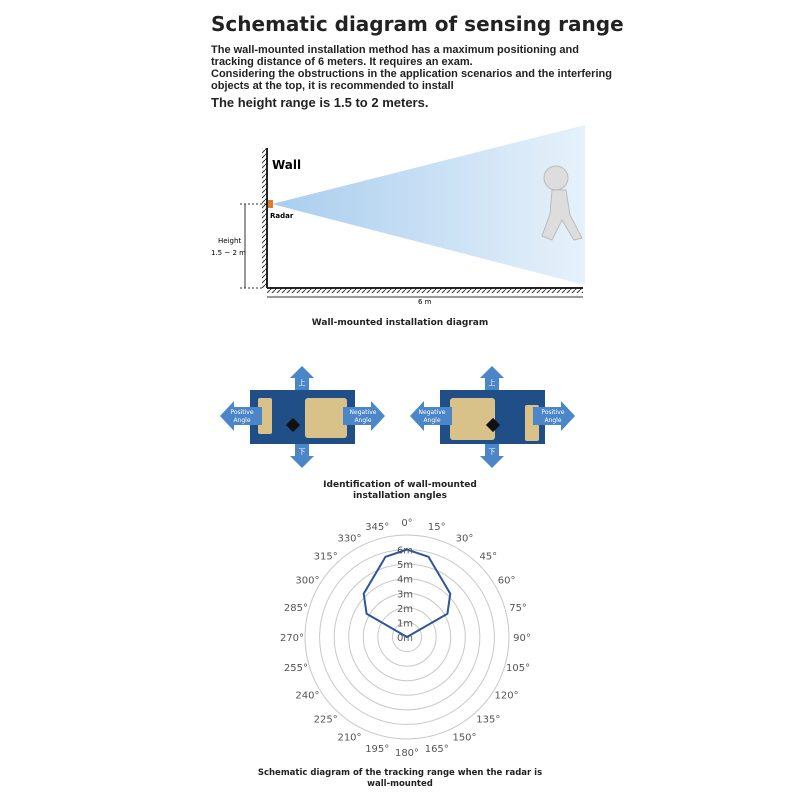  I want to click on radial-tick-label: 1m, so click(405, 623).